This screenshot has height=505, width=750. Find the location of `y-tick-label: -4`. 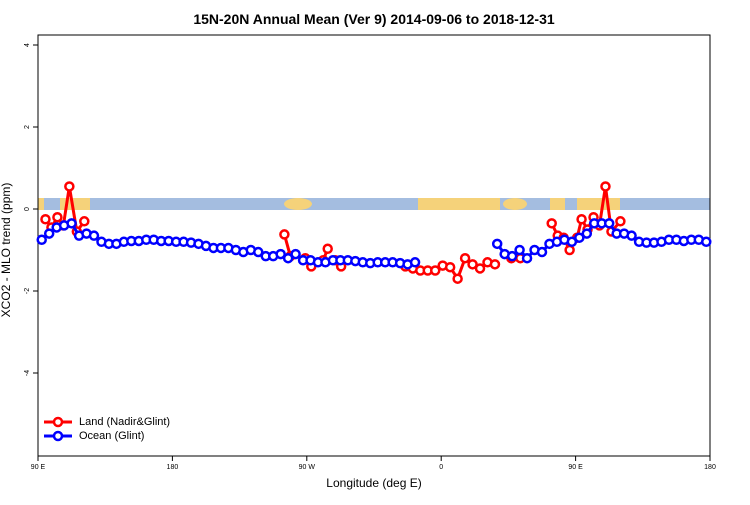

y-tick-label: -4 is located at coordinates (27, 373).